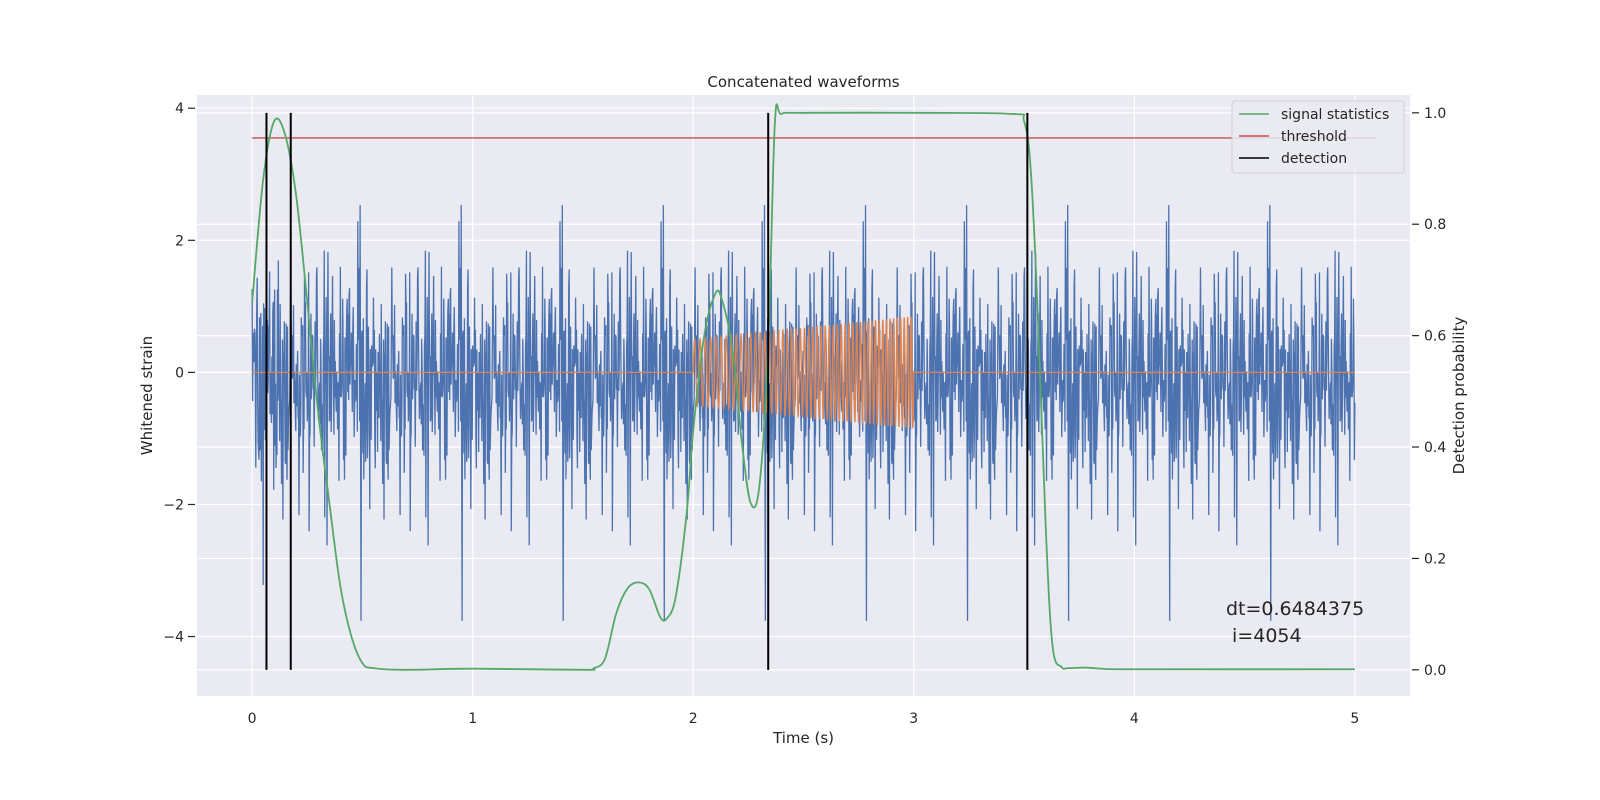 Image resolution: width=1600 pixels, height=800 pixels. Describe the element at coordinates (1435, 337) in the screenshot. I see `y-right-tick-label-3: 0.6` at that location.